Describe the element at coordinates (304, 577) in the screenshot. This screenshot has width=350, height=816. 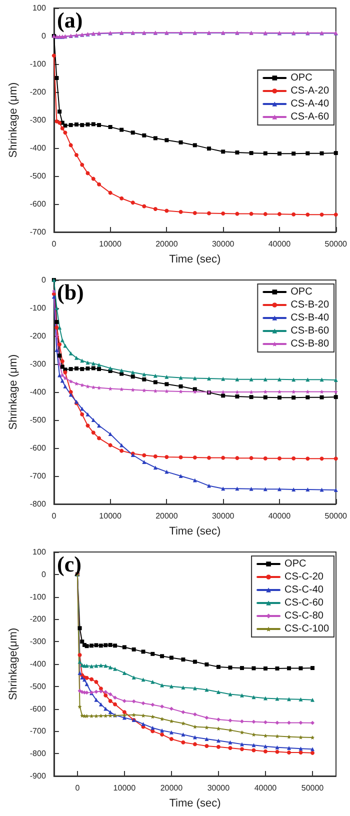
I see `legend-label: CS-C-20` at that location.